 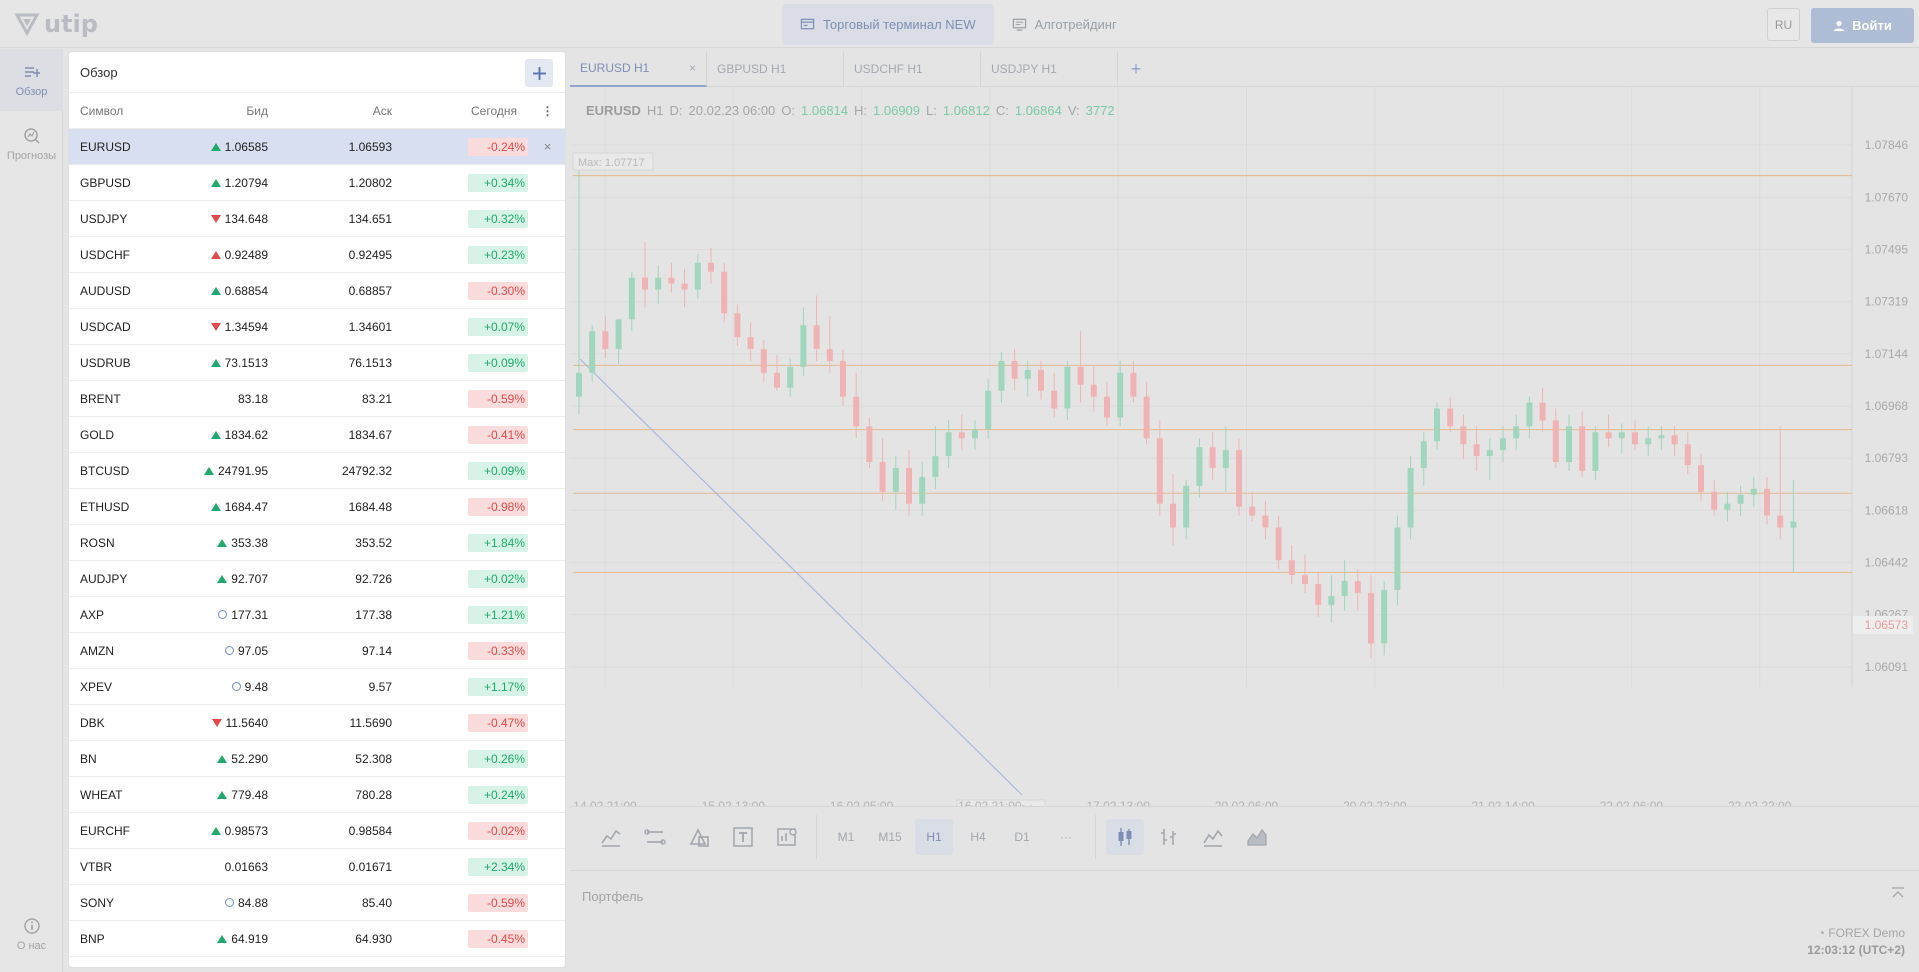 I want to click on shapes-button, so click(x=699, y=837).